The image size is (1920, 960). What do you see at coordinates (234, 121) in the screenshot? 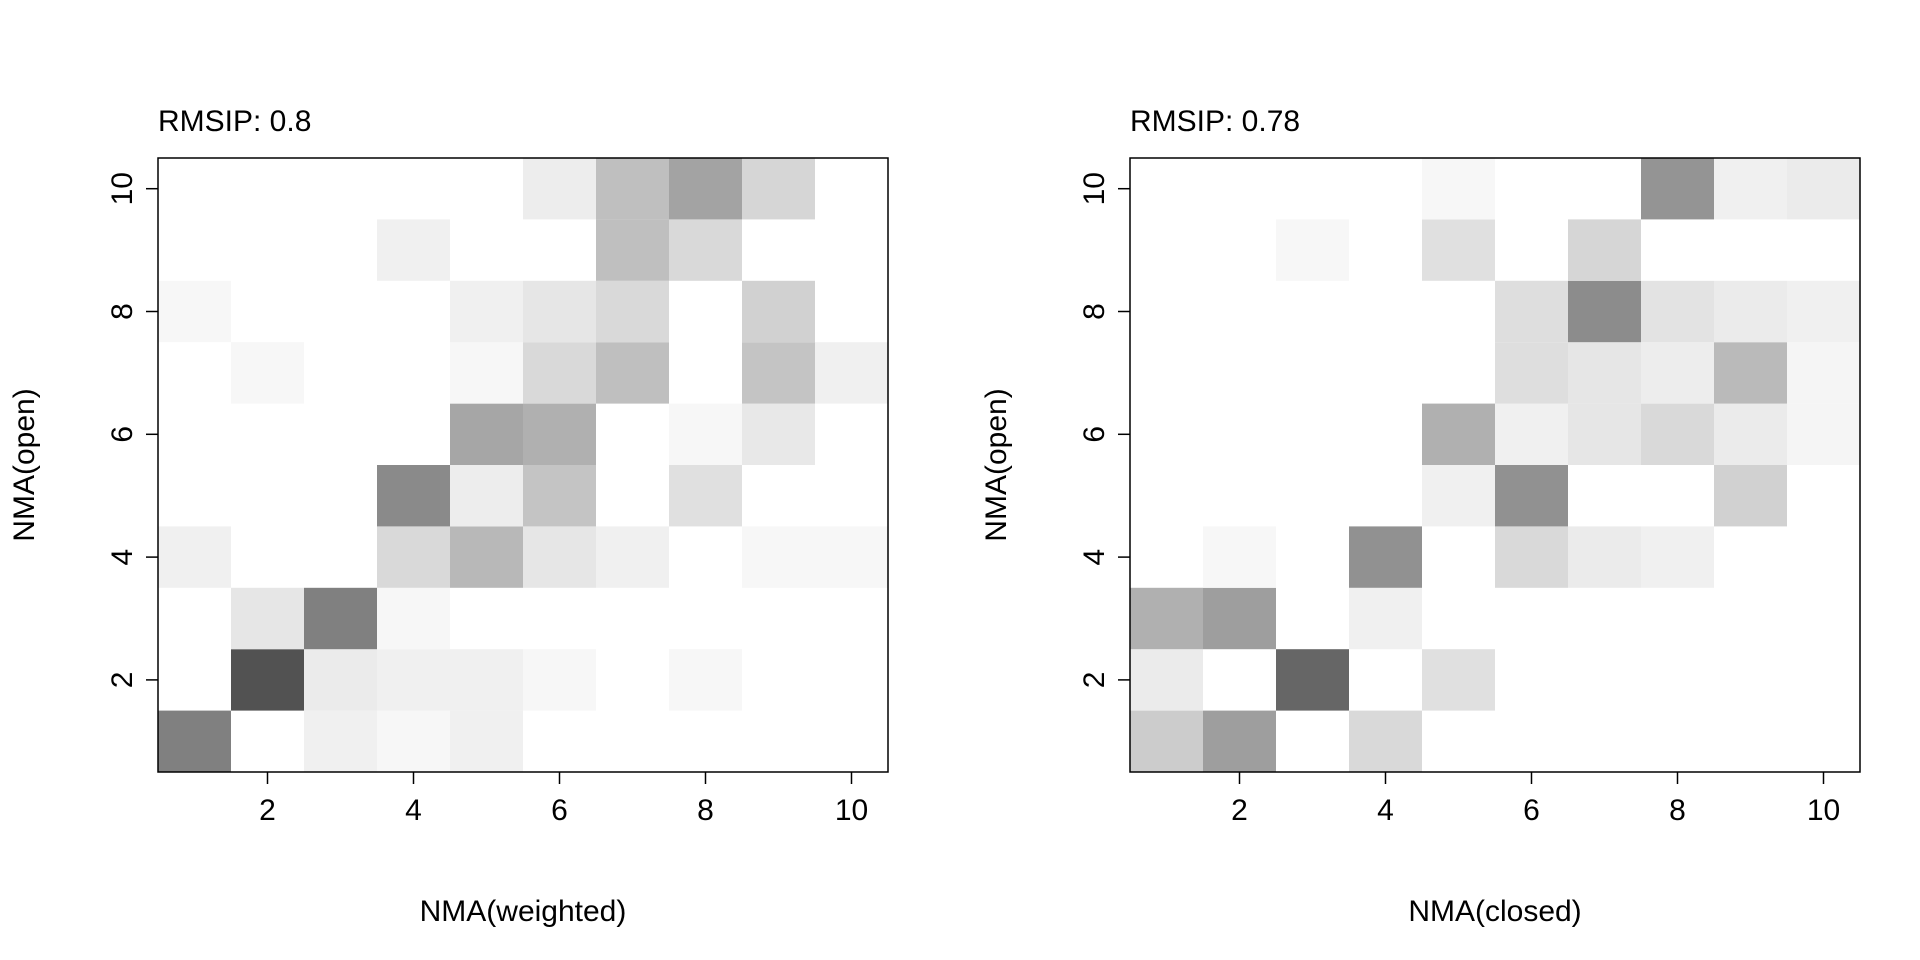
I see `panel-title: RMSIP: 0.8` at bounding box center [234, 121].